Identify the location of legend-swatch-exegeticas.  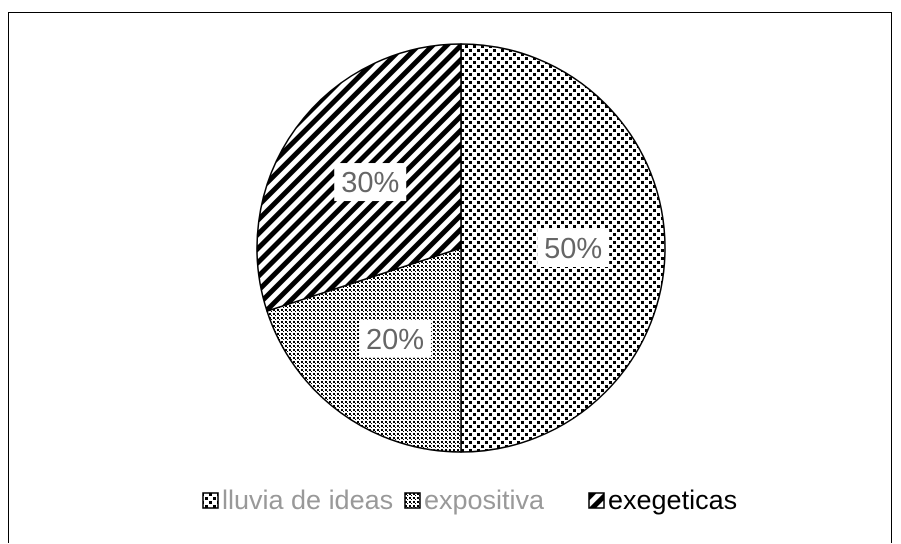
(596, 500).